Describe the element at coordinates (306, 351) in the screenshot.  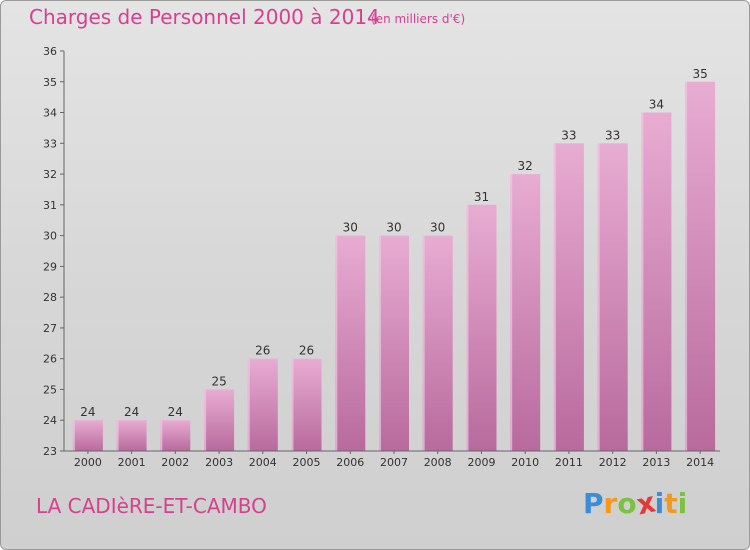
I see `data-label-2005: 26` at that location.